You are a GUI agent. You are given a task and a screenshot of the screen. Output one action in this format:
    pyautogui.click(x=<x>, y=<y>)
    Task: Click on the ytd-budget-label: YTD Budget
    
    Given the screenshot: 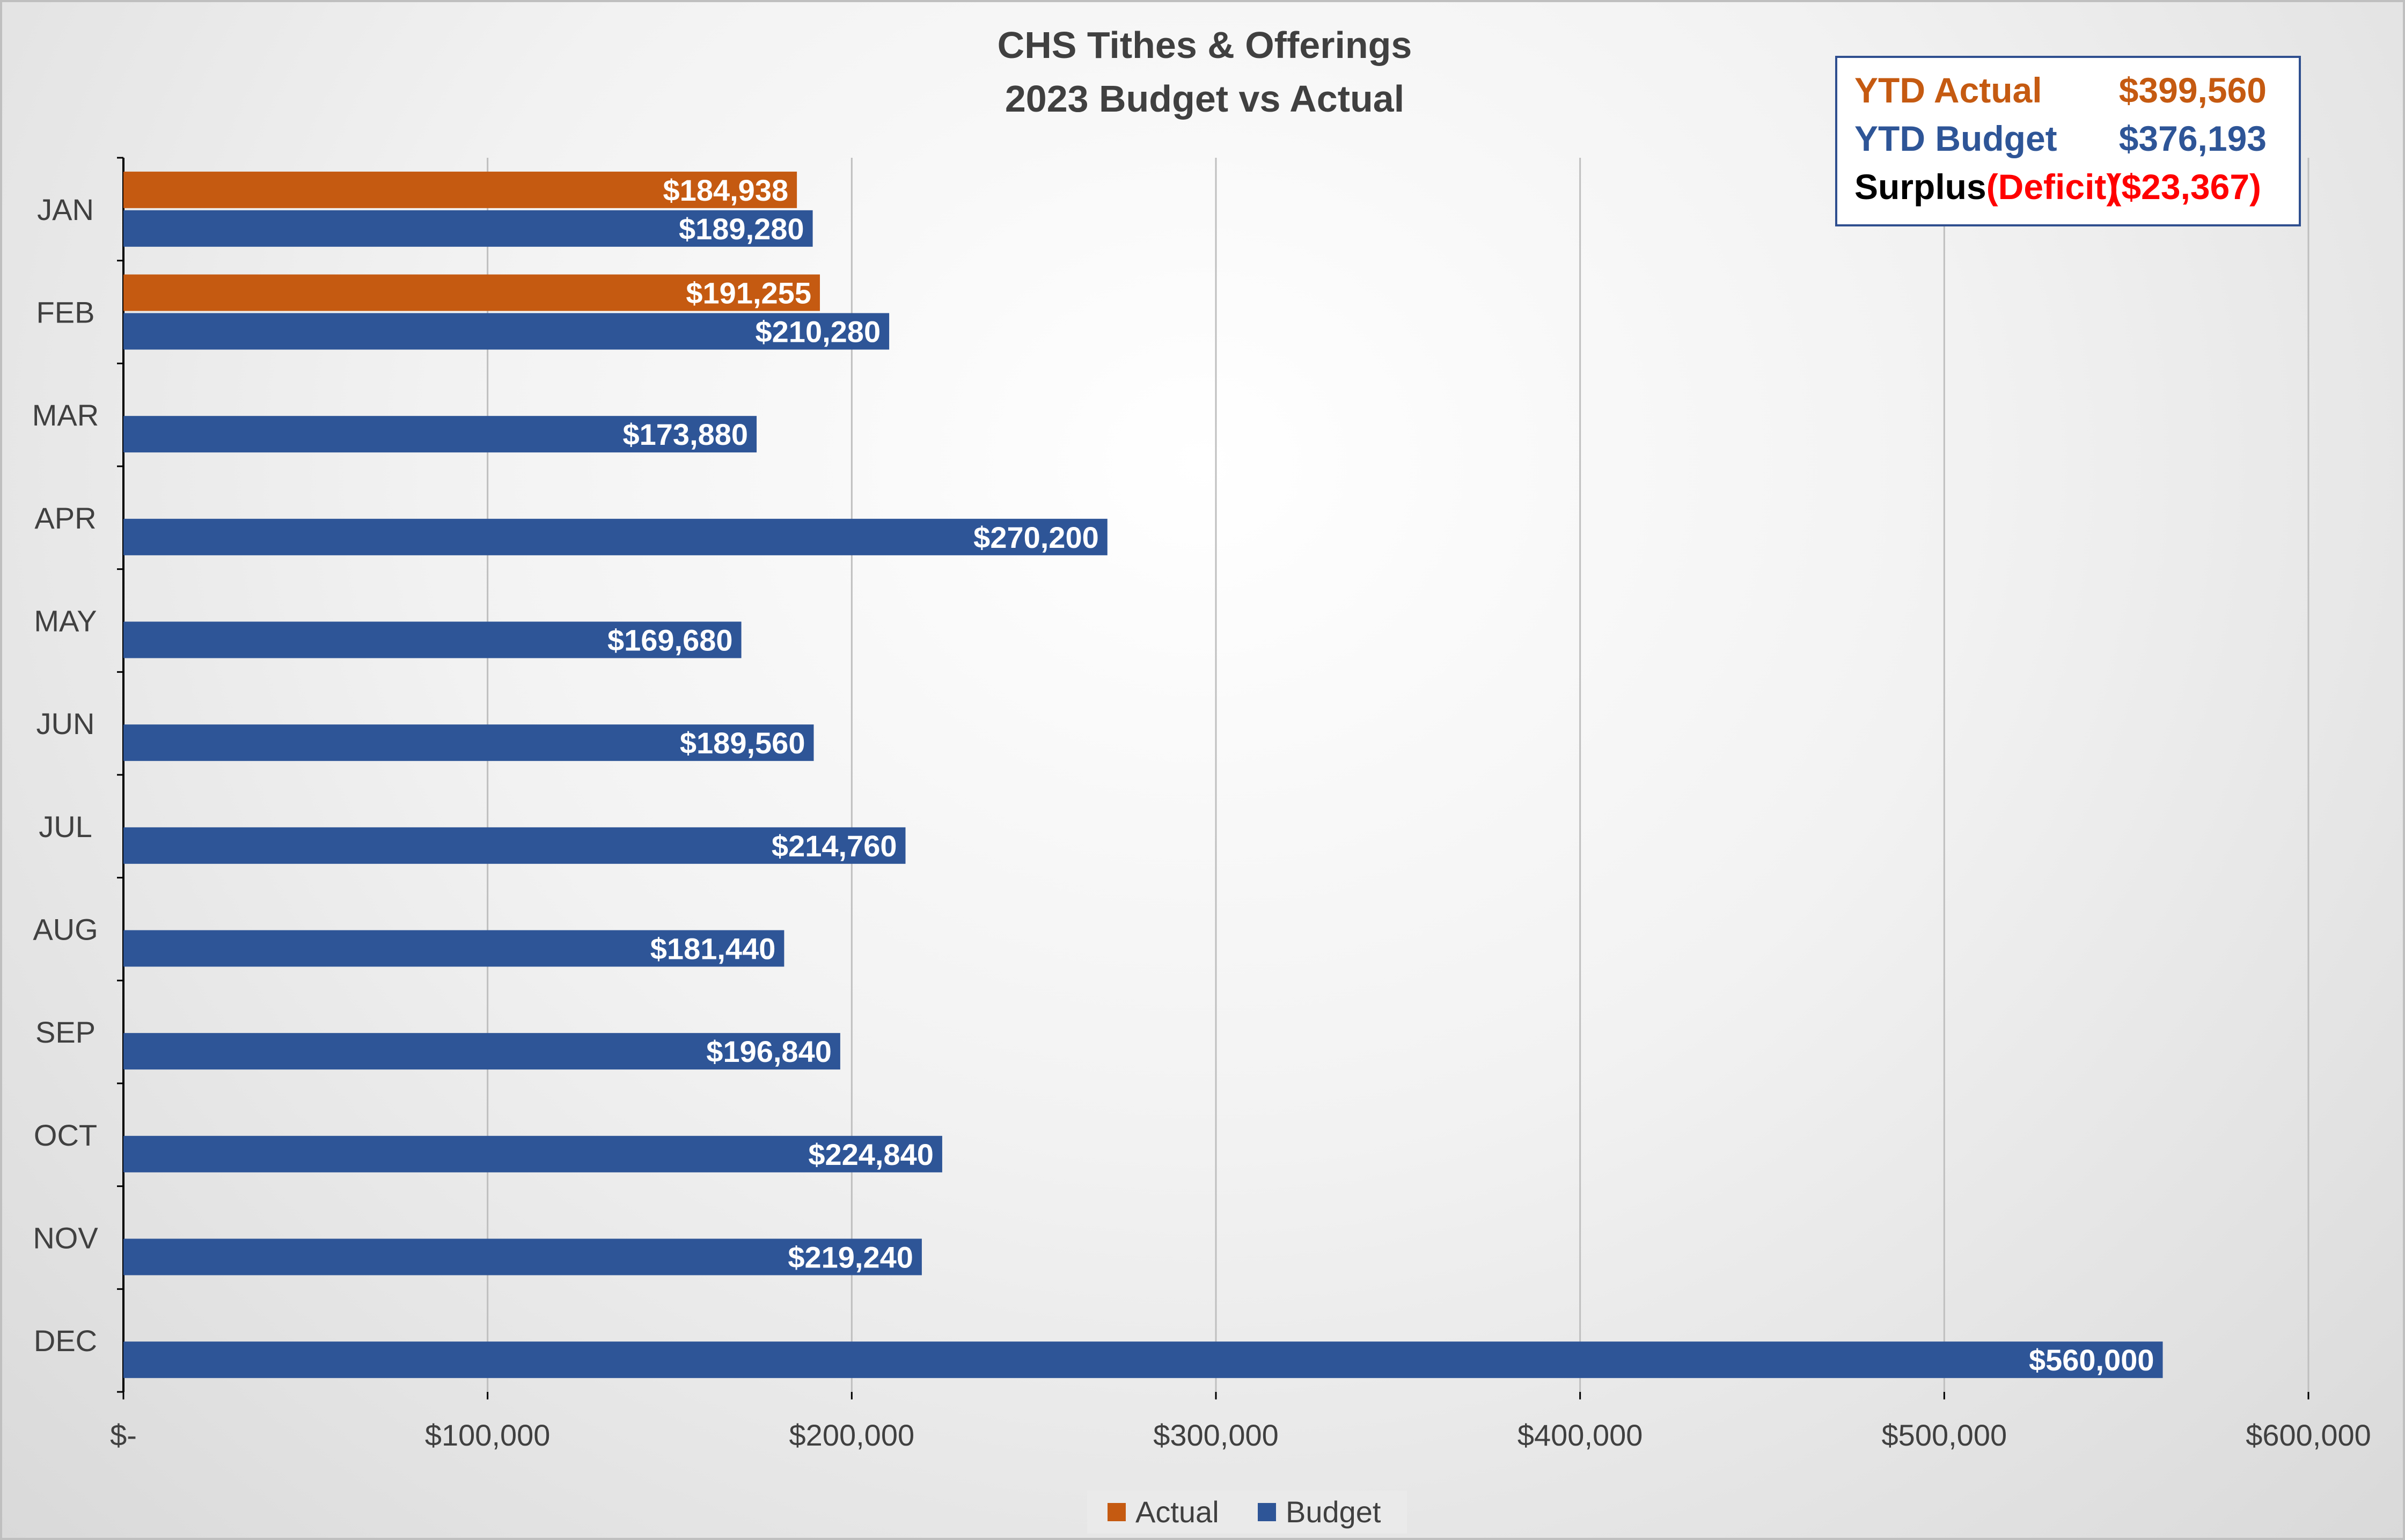 What is the action you would take?
    pyautogui.click(x=1955, y=138)
    